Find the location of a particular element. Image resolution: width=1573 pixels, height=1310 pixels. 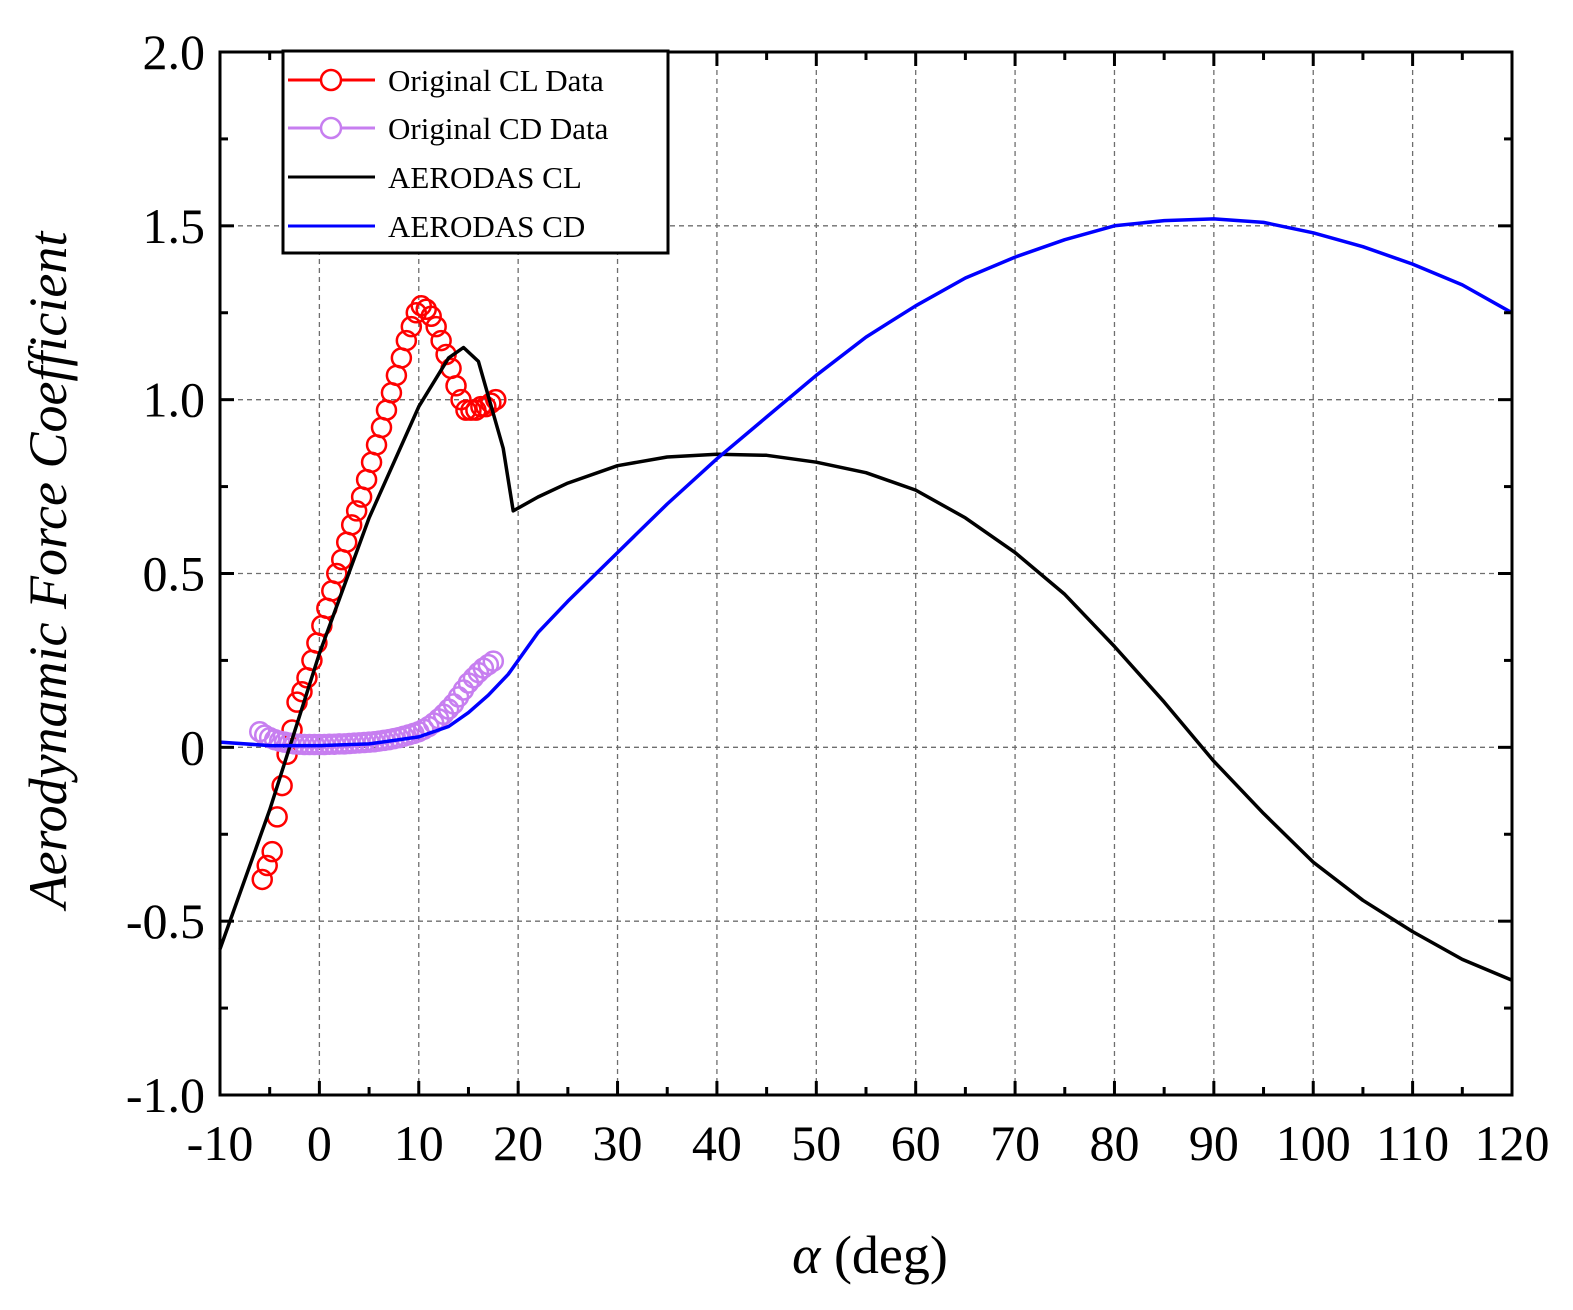

legend-label-aerodas-cl: AERODAS CL is located at coordinates (485, 177).